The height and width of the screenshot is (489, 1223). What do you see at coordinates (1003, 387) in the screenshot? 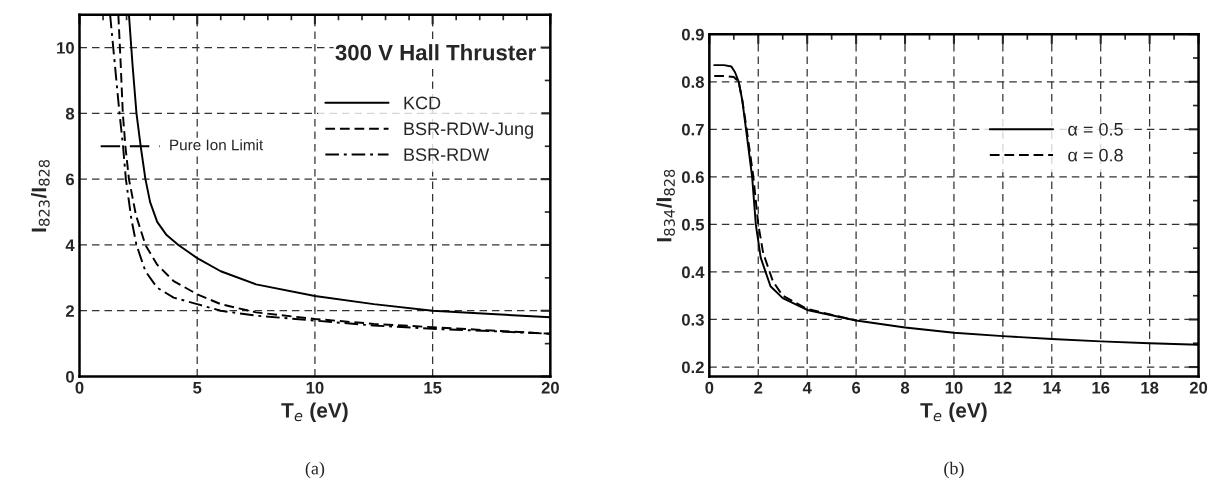
I see `x-tick-label: 12` at bounding box center [1003, 387].